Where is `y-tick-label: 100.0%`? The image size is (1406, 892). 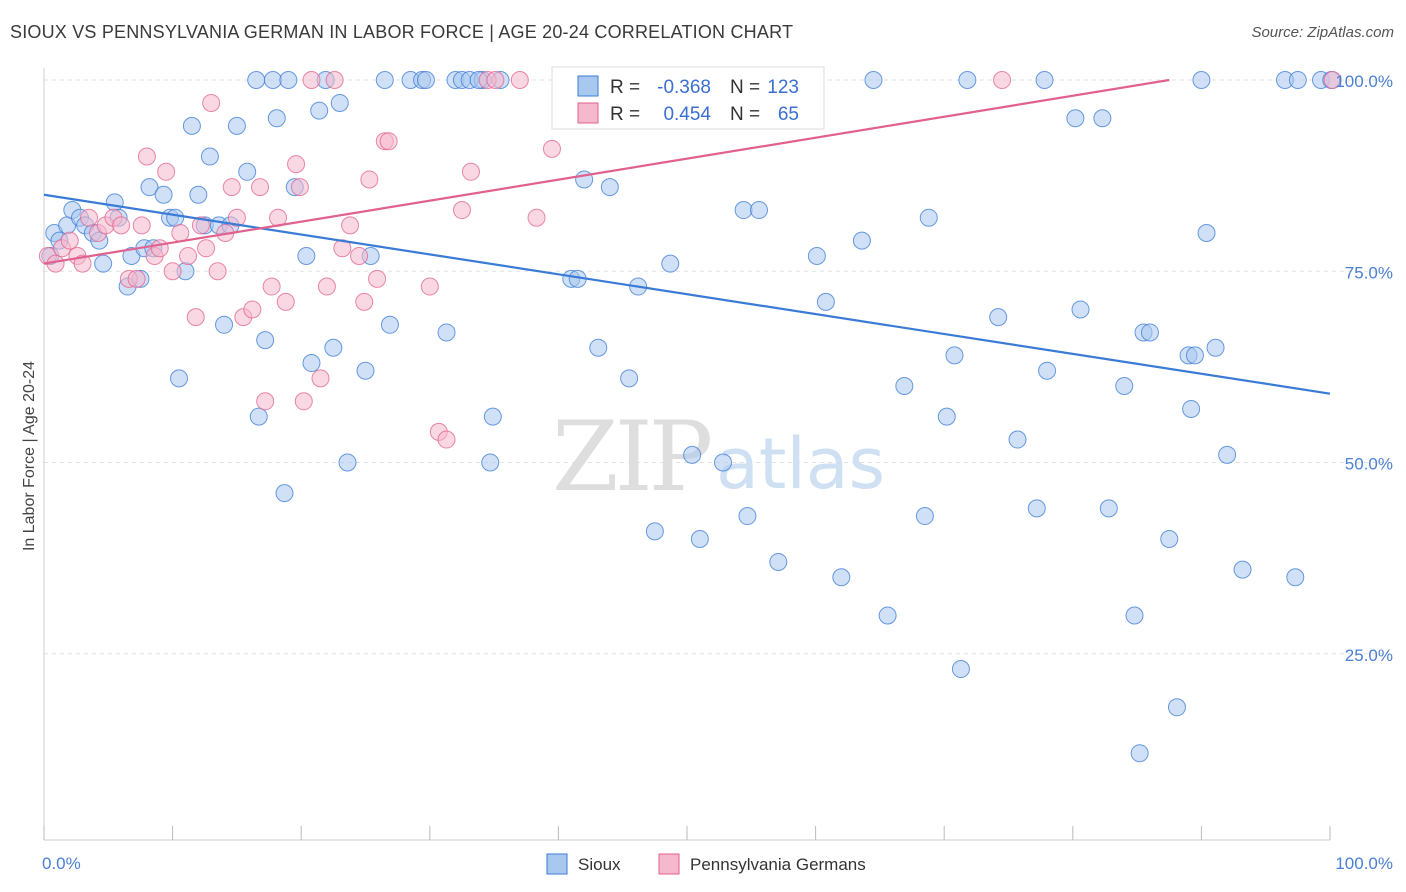 y-tick-label: 100.0% is located at coordinates (1364, 81).